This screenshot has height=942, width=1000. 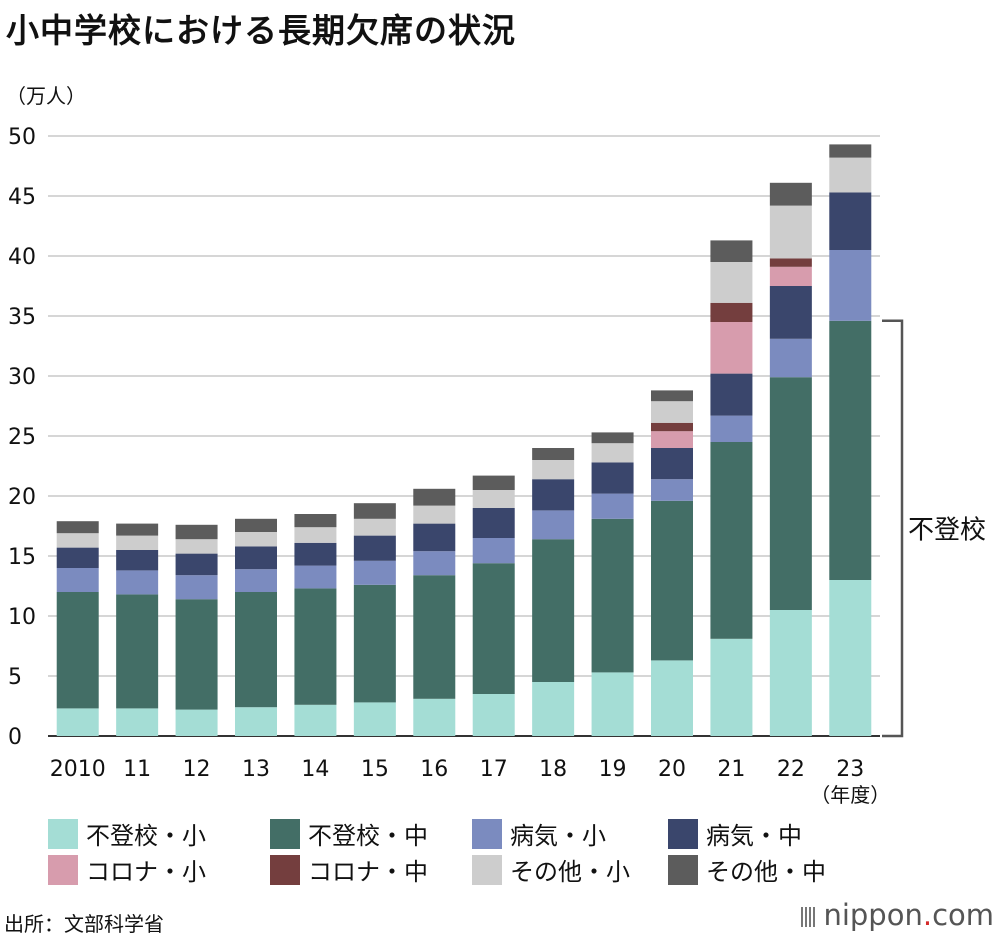 I want to click on x-tick-label: 2010, so click(x=78, y=769).